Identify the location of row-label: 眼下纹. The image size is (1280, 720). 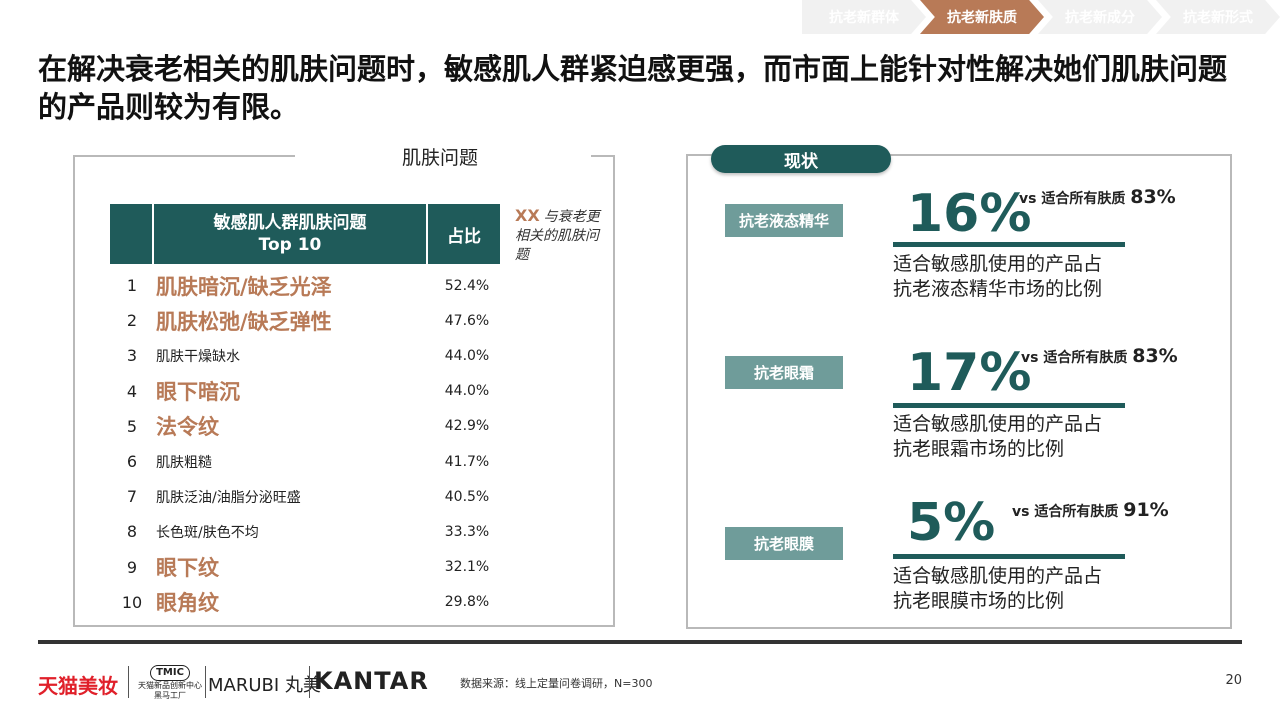
(187, 568).